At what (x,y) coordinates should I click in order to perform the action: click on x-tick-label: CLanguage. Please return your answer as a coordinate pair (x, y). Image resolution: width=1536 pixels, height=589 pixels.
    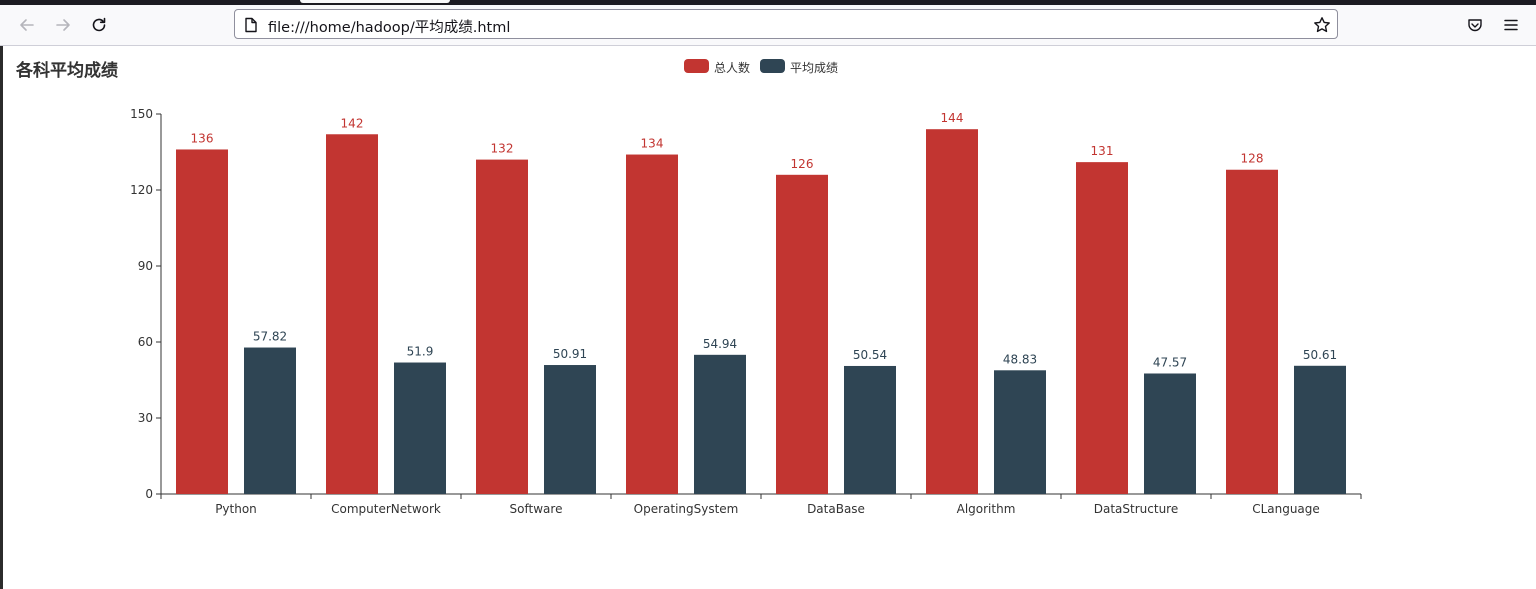
    Looking at the image, I should click on (1286, 509).